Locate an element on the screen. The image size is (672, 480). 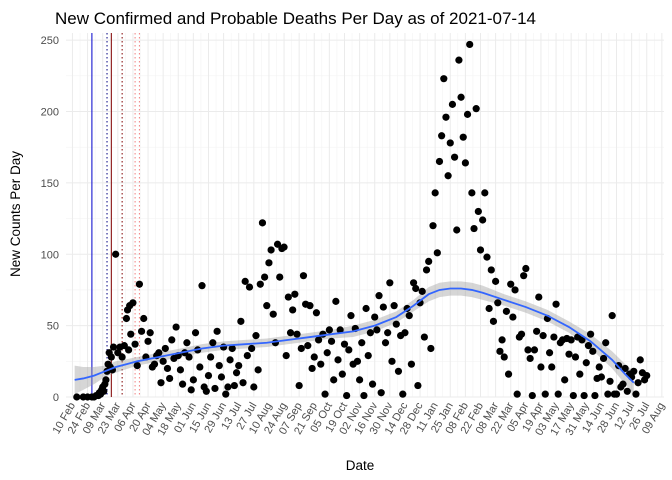
y-tick-label: 250 is located at coordinates (50, 41).